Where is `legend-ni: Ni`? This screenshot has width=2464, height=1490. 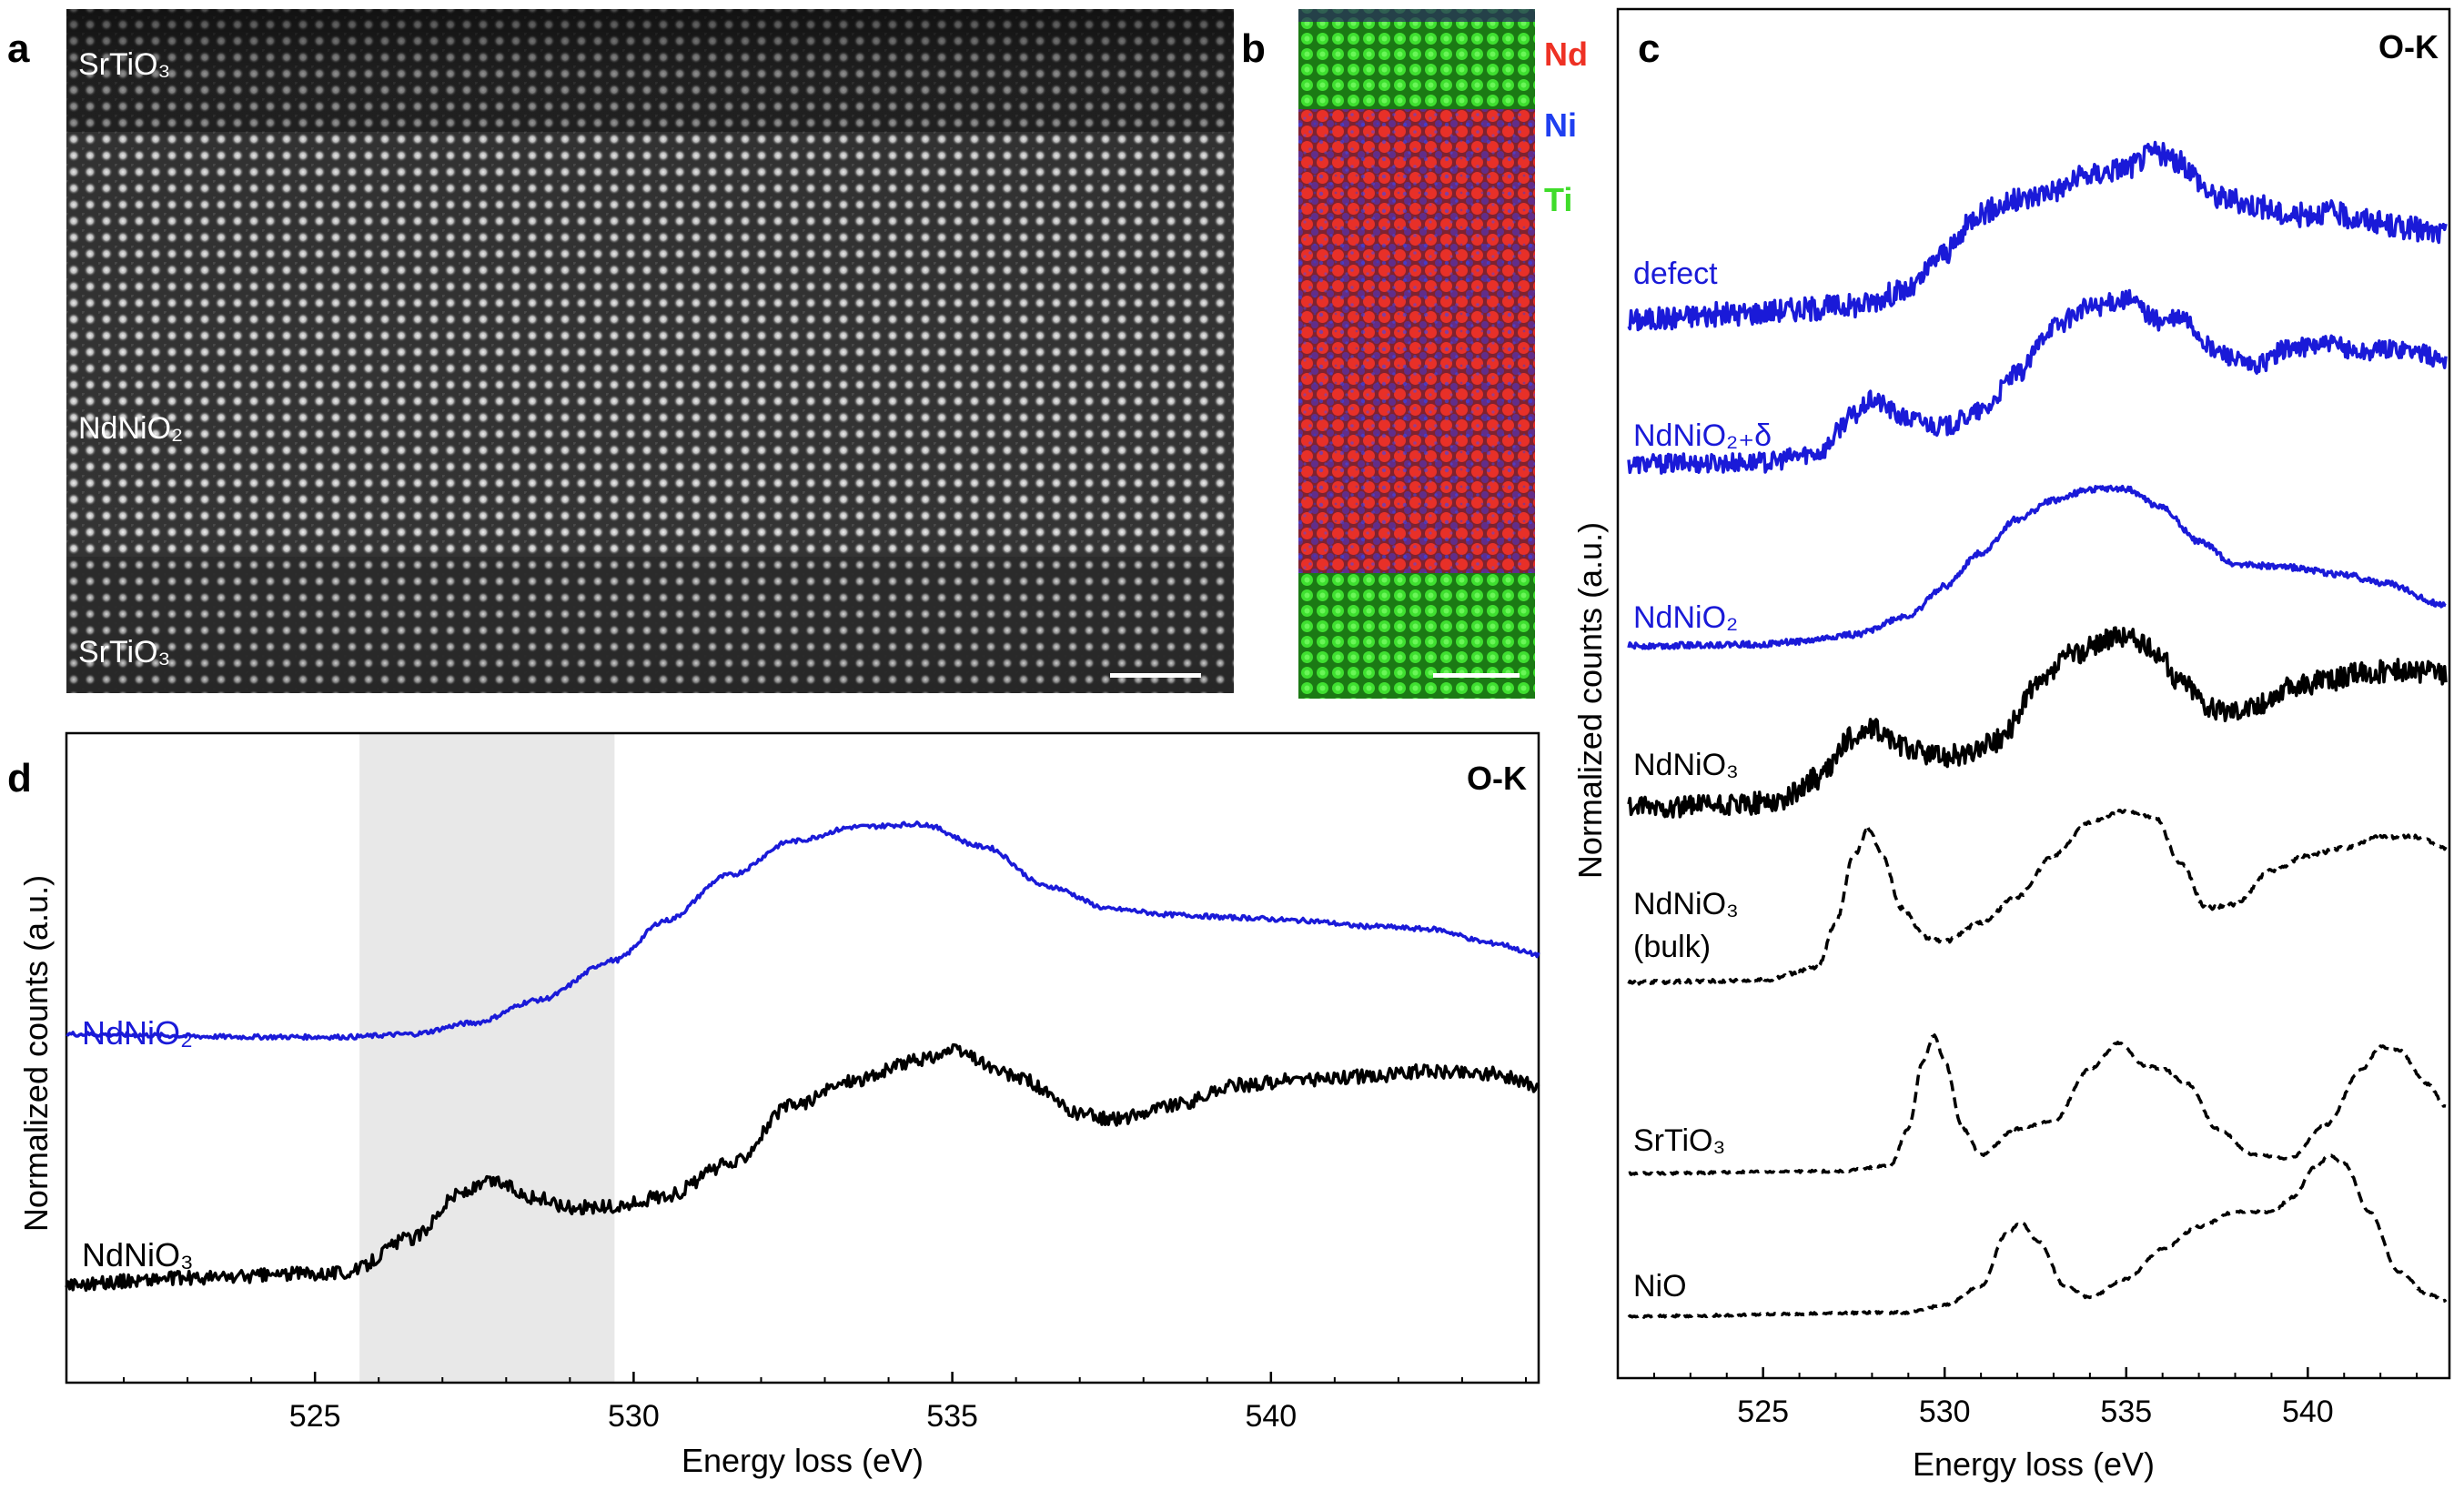
legend-ni: Ni is located at coordinates (1560, 125).